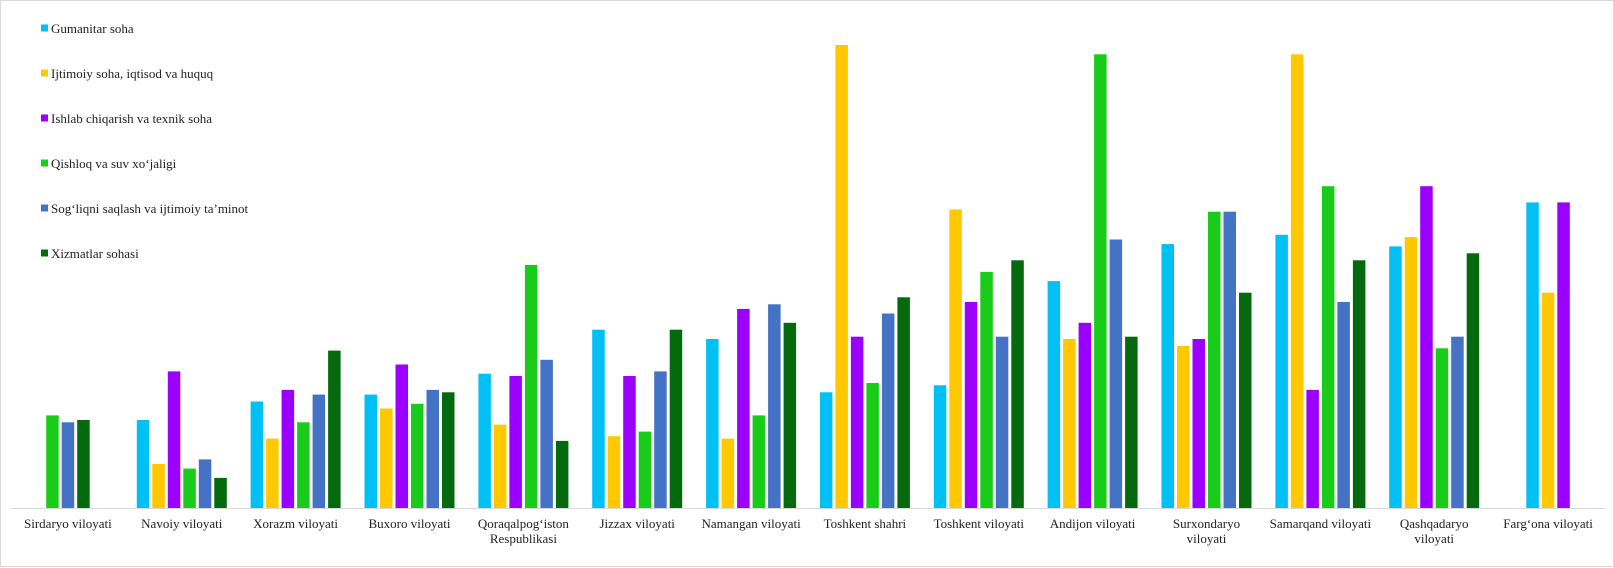 The image size is (1614, 568). I want to click on x-tick-label-13-line-1: Qashqadaryo, so click(1434, 523).